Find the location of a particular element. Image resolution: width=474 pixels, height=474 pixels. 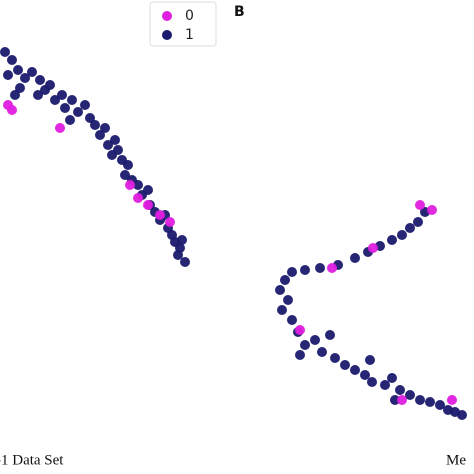

legend-label: 0 is located at coordinates (189, 16).